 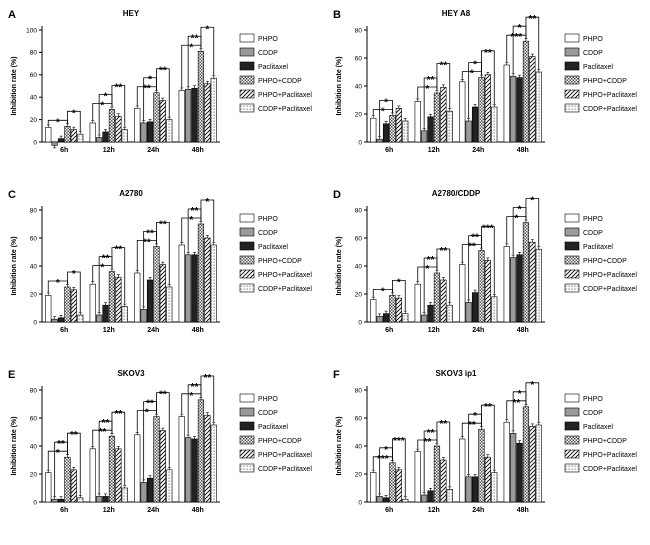 I want to click on panel-letter: C, so click(x=12, y=195).